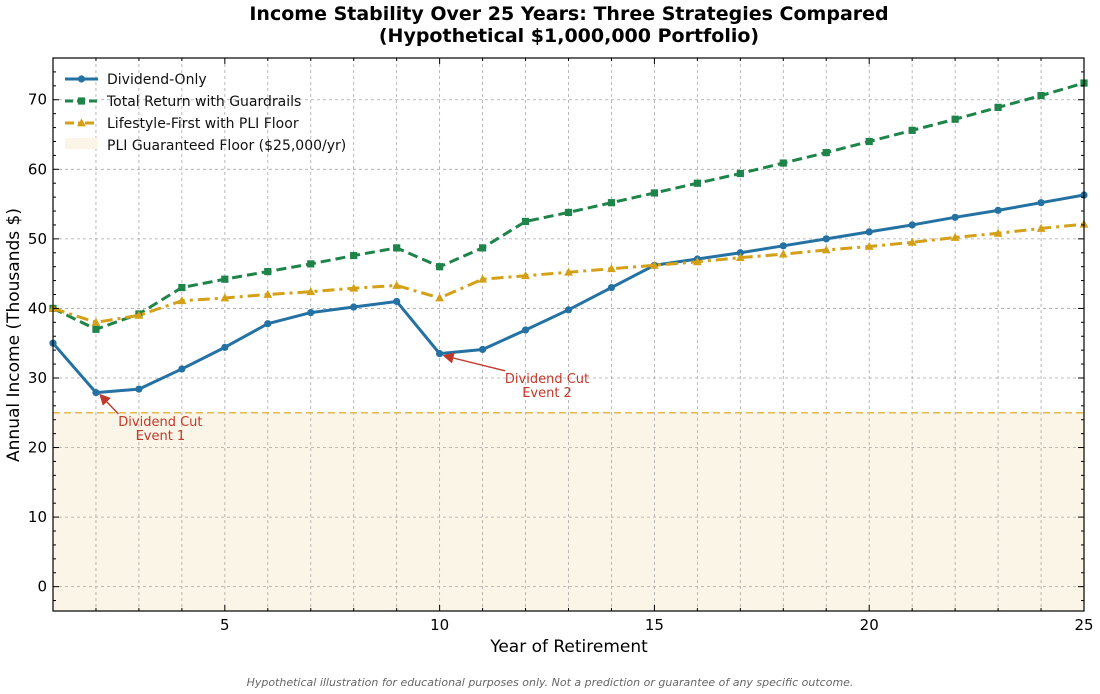 Image resolution: width=1100 pixels, height=694 pixels. Describe the element at coordinates (569, 36) in the screenshot. I see `chart-title-line2: (Hypothetical $1,000,000 Portfolio)` at that location.